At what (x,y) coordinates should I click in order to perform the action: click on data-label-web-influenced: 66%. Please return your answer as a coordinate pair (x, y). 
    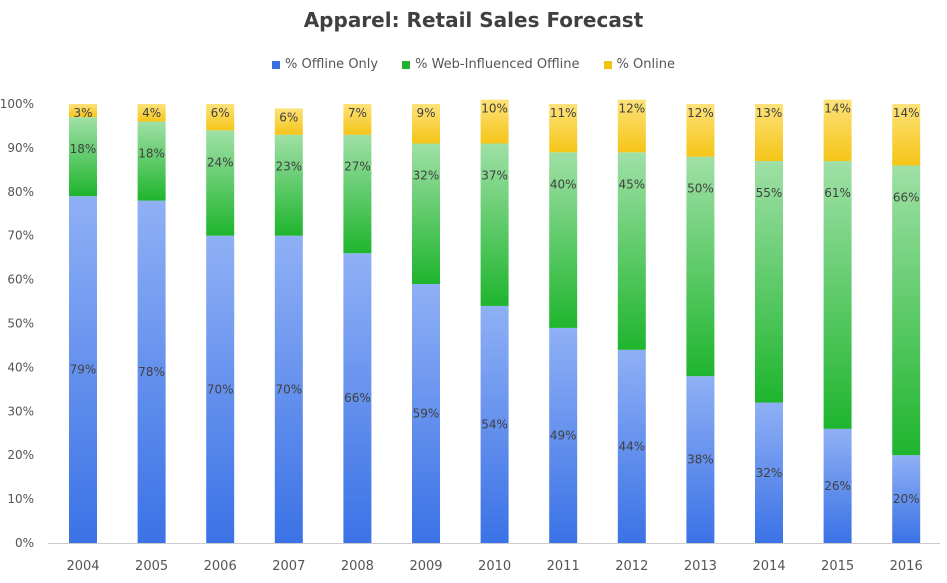
    Looking at the image, I should click on (906, 197).